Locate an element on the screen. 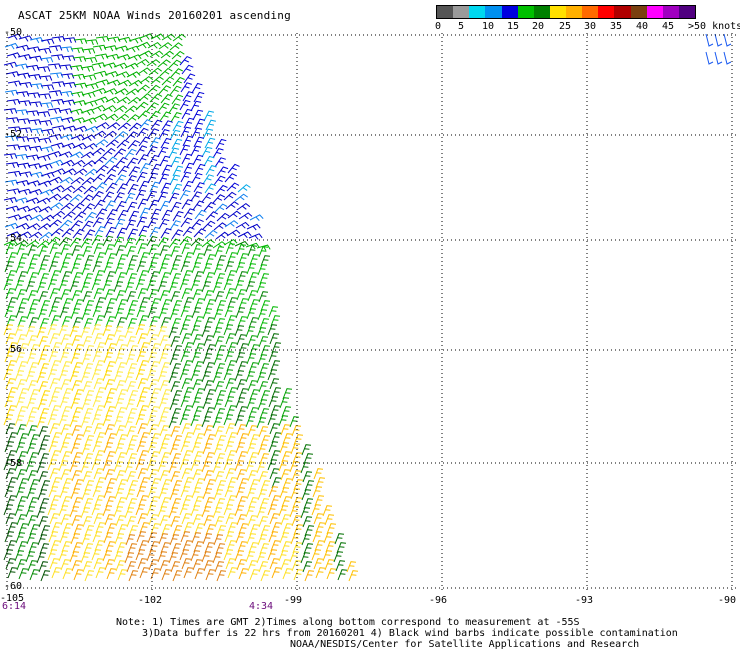 This screenshot has height=650, width=740. scale-label: 45 is located at coordinates (668, 26).